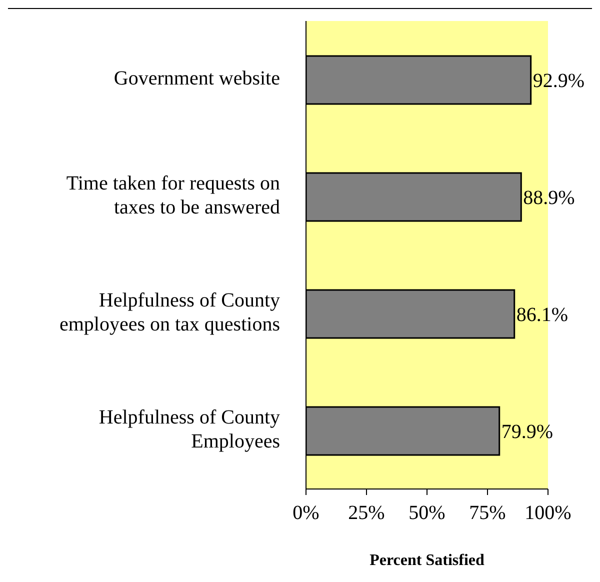 This screenshot has width=600, height=582. What do you see at coordinates (197, 78) in the screenshot?
I see `y-tick-label: Government website` at bounding box center [197, 78].